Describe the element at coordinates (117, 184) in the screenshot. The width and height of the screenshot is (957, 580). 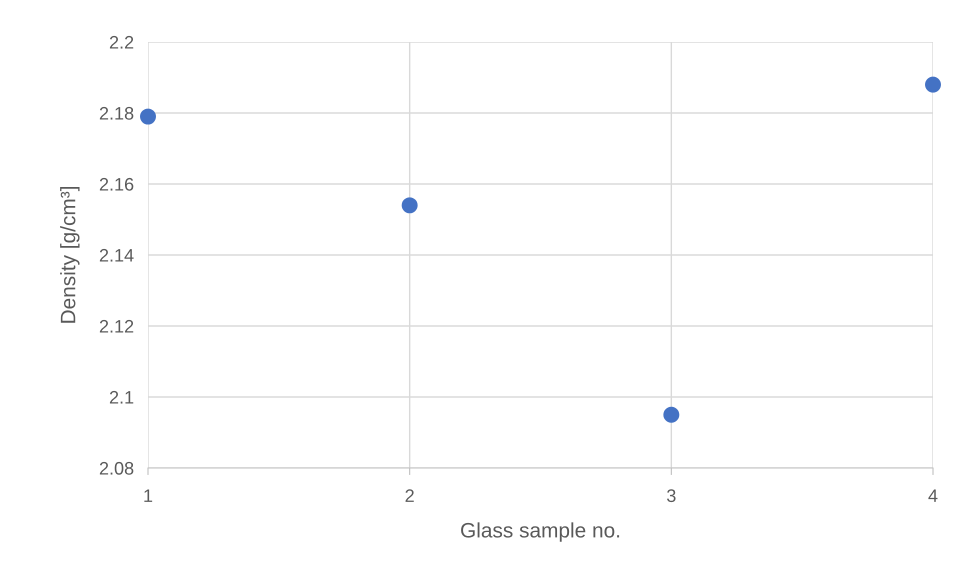
I see `y-tick-label: 2.16` at that location.